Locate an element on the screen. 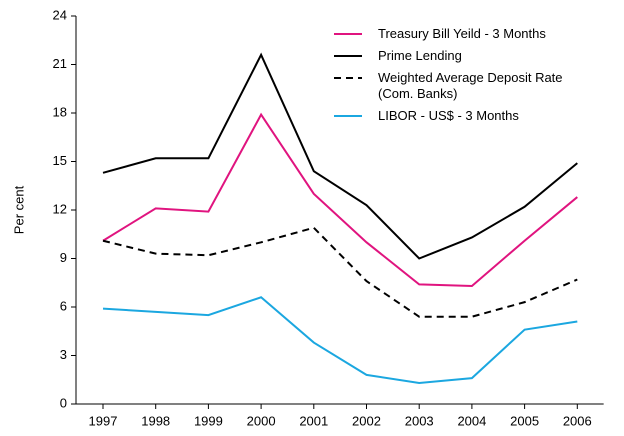 This screenshot has height=436, width=624. y-tick-label: 3 is located at coordinates (63, 354).